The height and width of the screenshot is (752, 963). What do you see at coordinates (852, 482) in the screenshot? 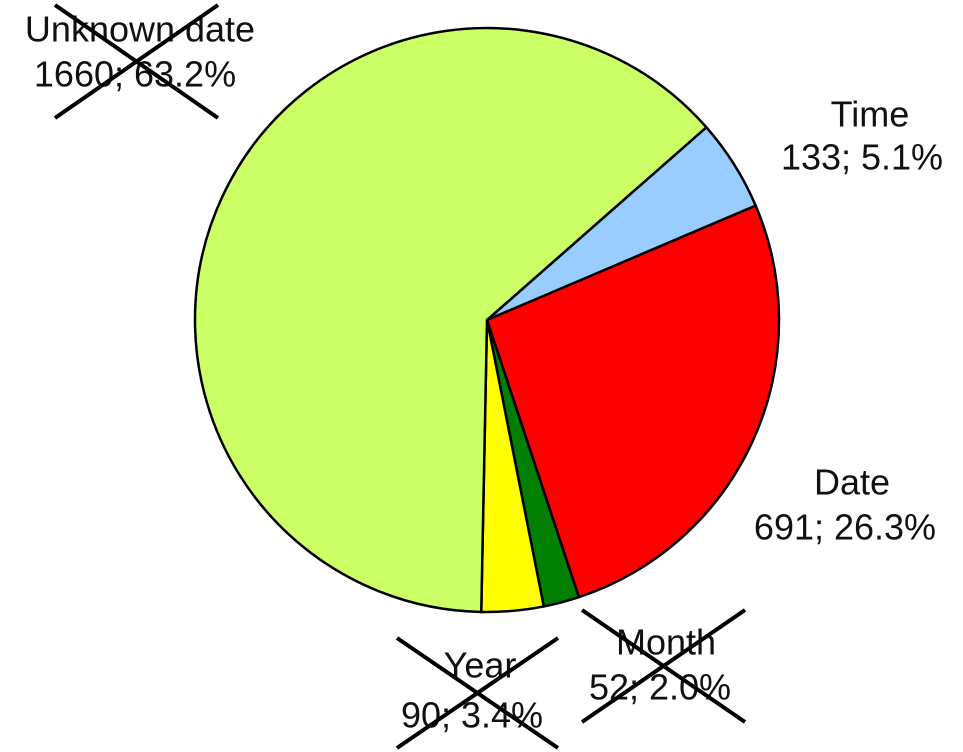
I see `slice-label: Date` at bounding box center [852, 482].